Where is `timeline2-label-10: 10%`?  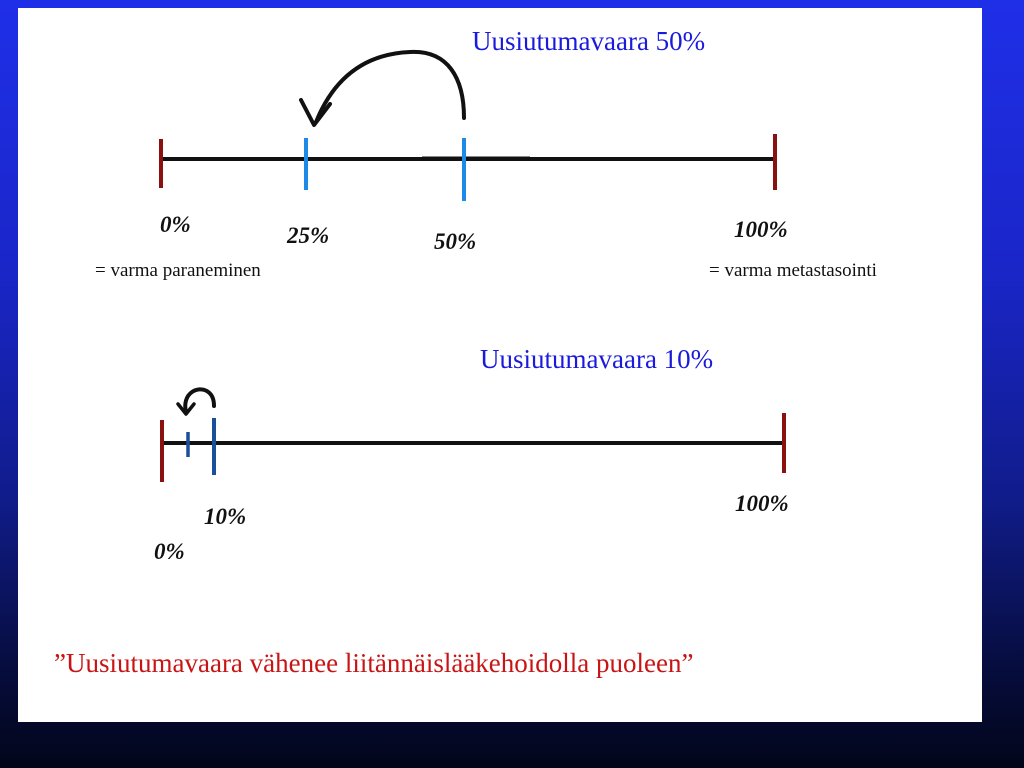 timeline2-label-10: 10% is located at coordinates (225, 516).